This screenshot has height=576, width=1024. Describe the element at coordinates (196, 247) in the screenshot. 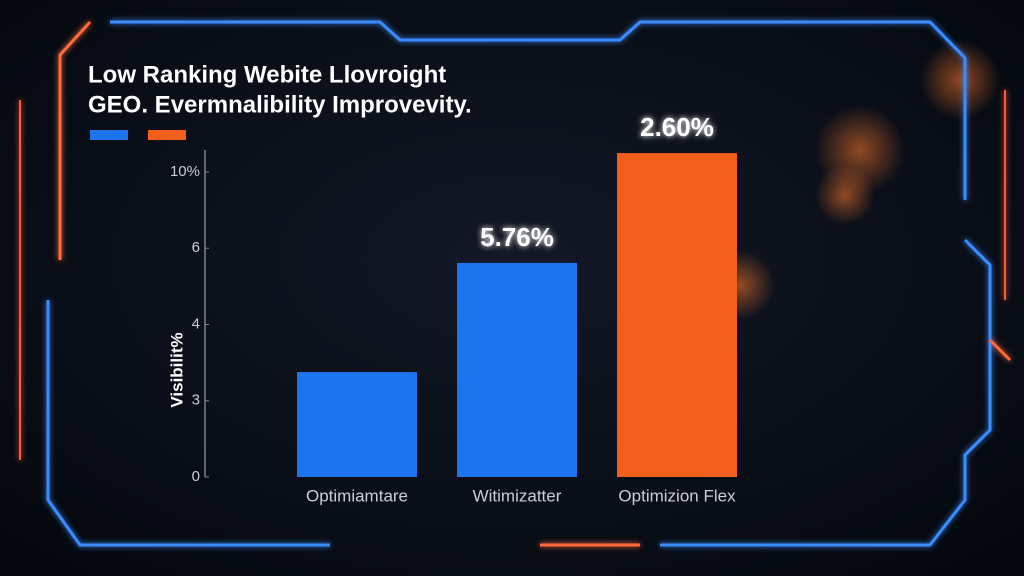

I see `y-tick-label: 6` at that location.